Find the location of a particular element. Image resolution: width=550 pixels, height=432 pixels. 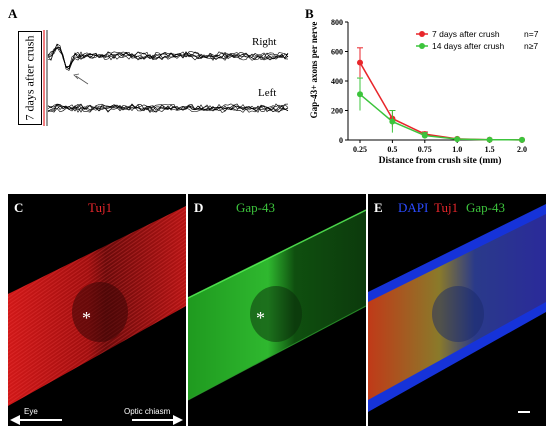

legend-marker-14d is located at coordinates (422, 46).